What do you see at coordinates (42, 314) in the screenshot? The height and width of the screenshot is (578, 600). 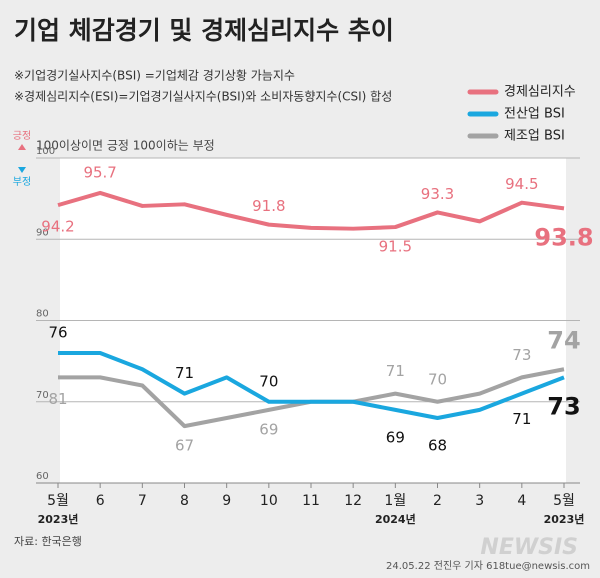 I see `y-tick-label: 80` at bounding box center [42, 314].